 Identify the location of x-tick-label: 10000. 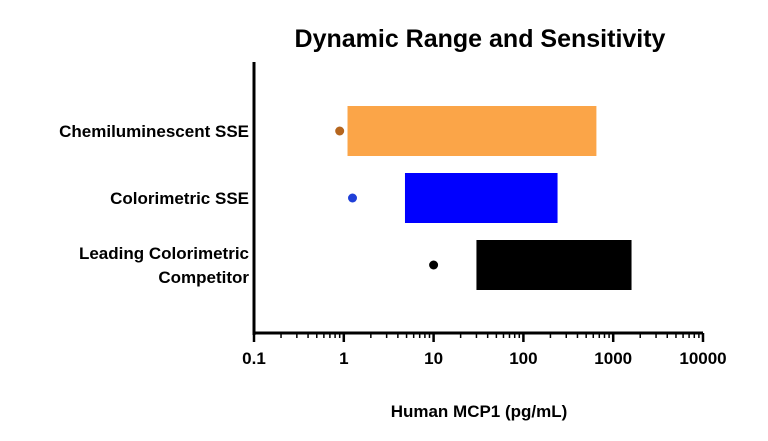
(702, 358).